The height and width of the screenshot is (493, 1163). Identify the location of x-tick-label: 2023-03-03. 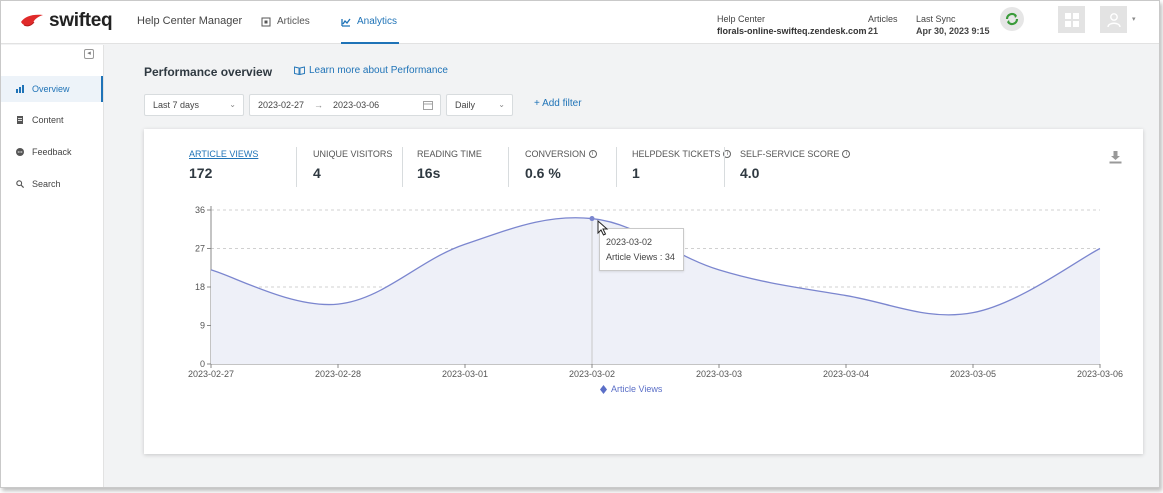
(719, 374).